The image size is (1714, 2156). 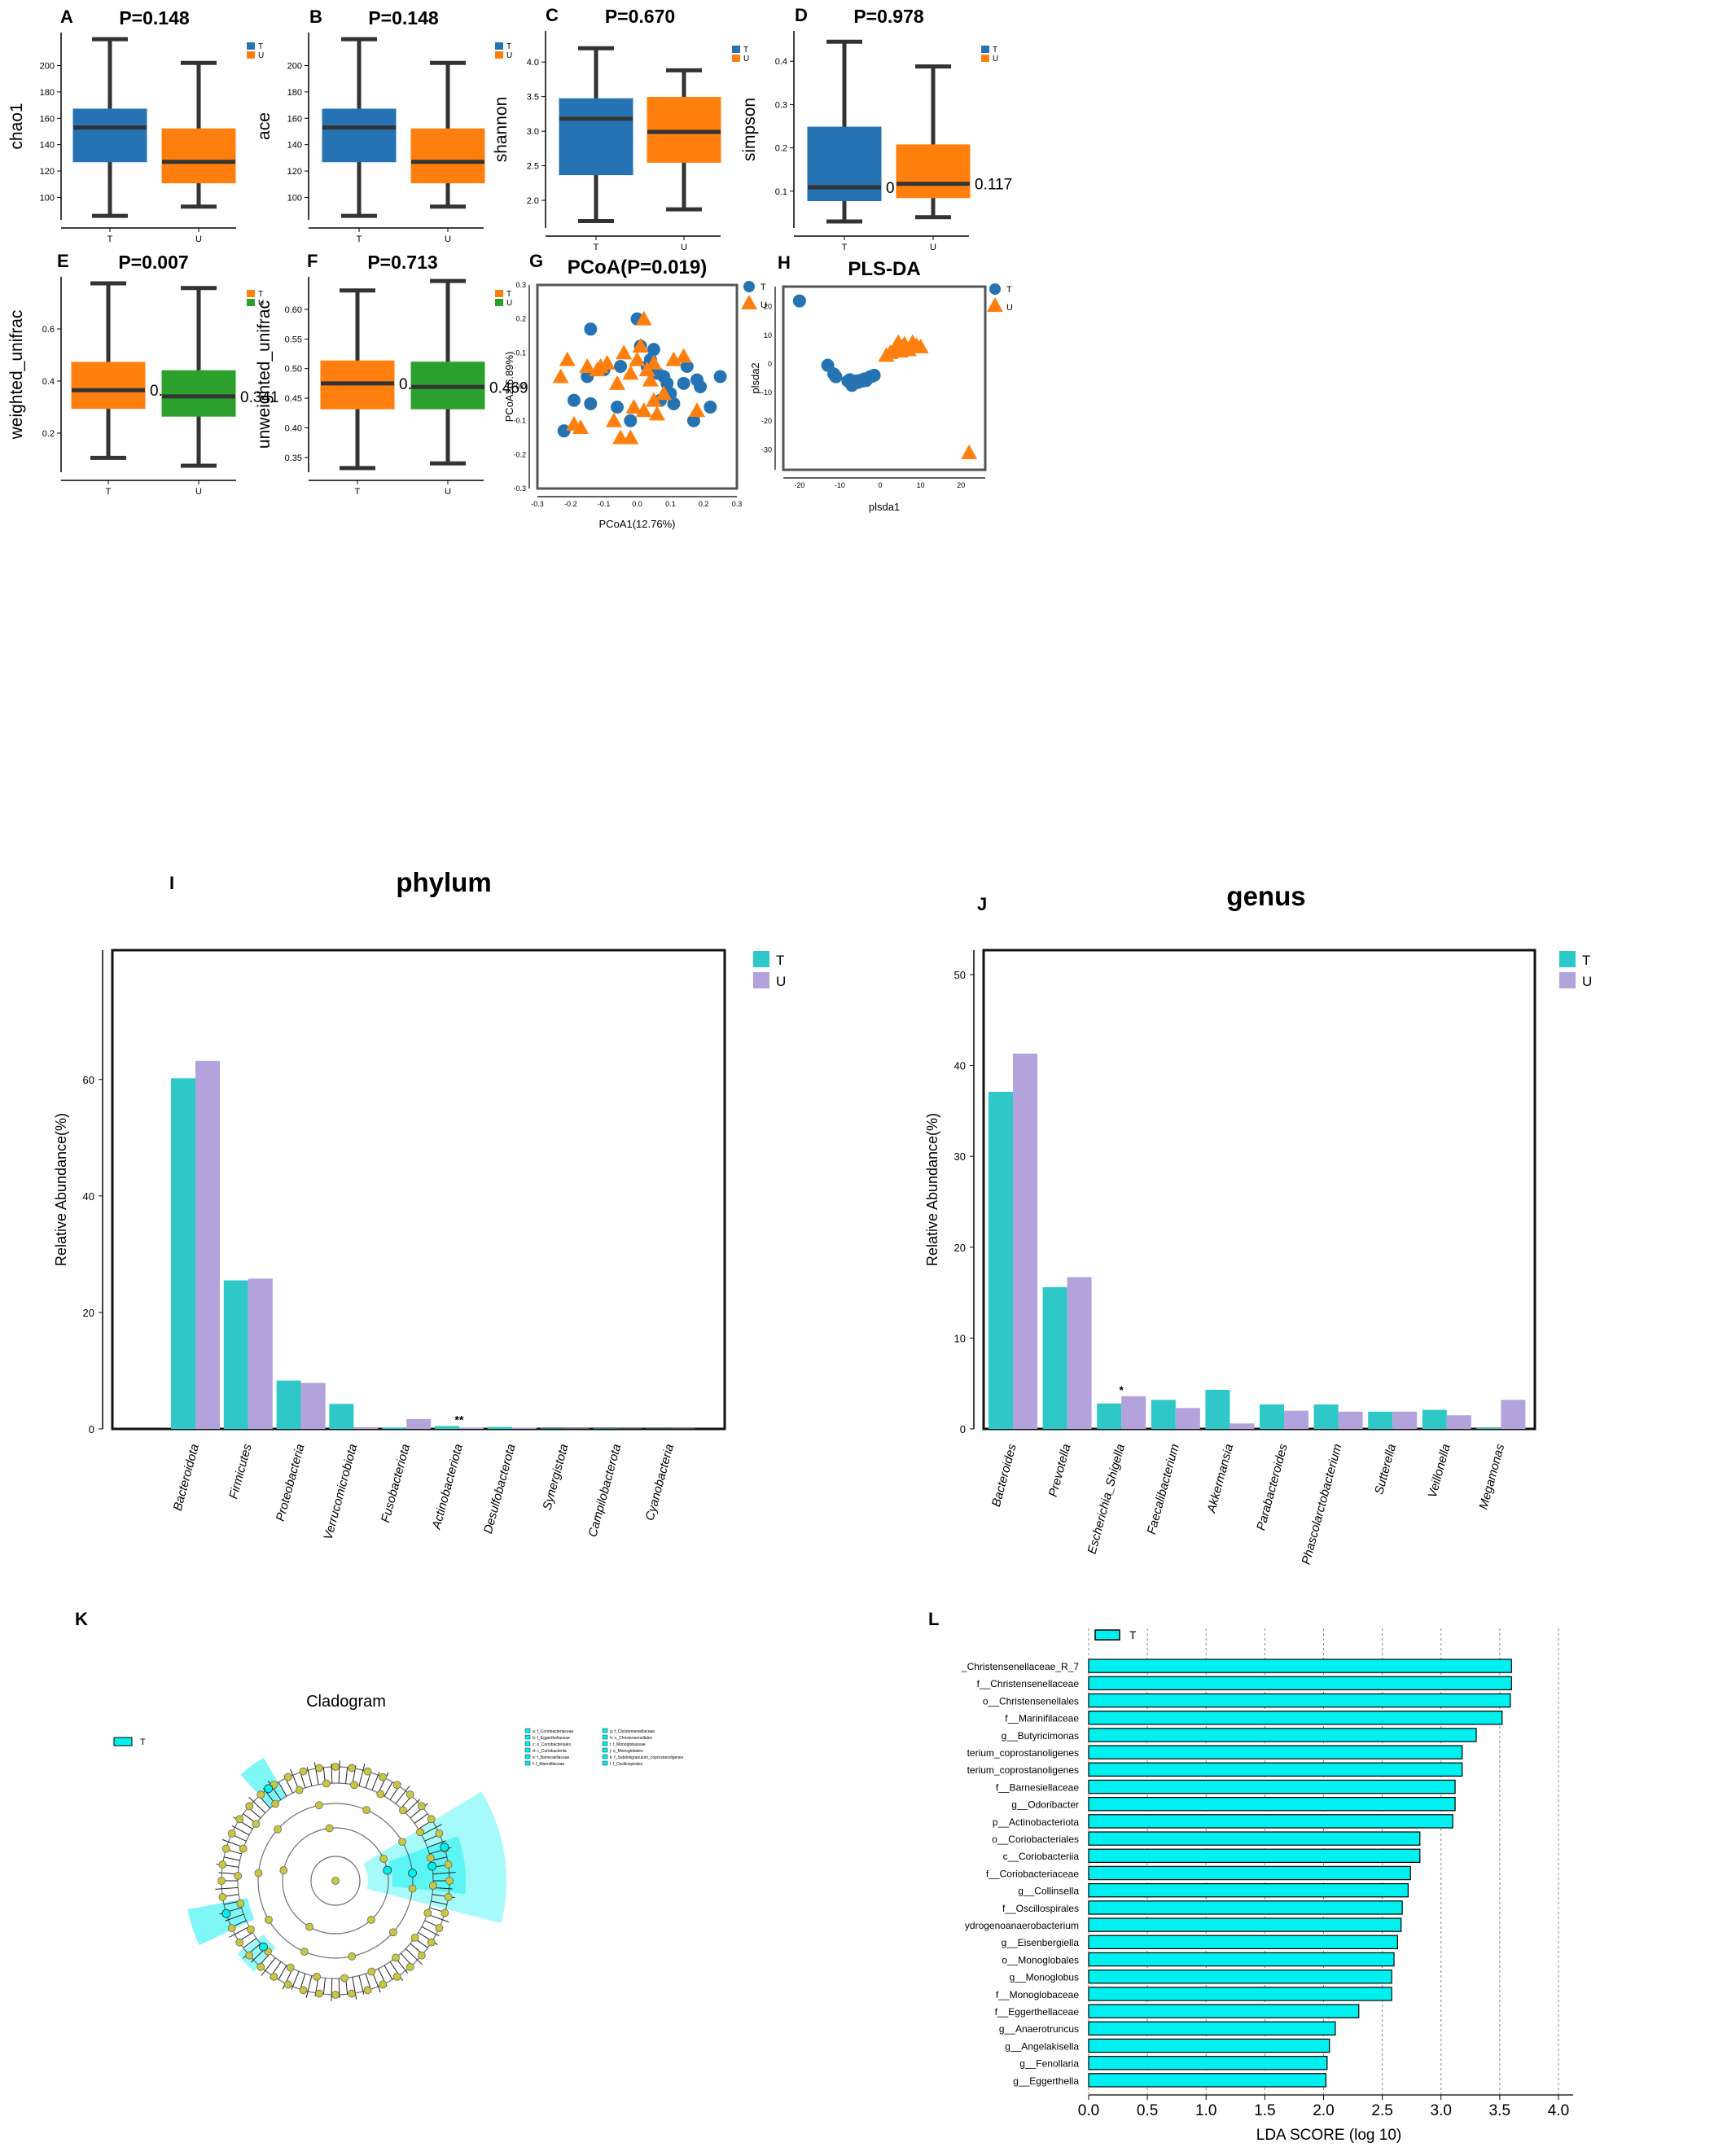 What do you see at coordinates (537, 504) in the screenshot?
I see `x-tick-label: -0.3` at bounding box center [537, 504].